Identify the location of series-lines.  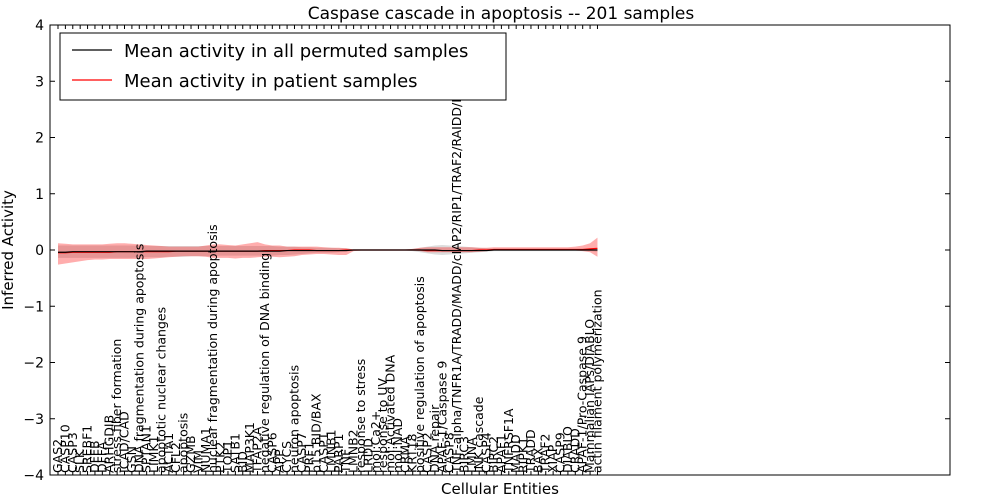
(328, 250).